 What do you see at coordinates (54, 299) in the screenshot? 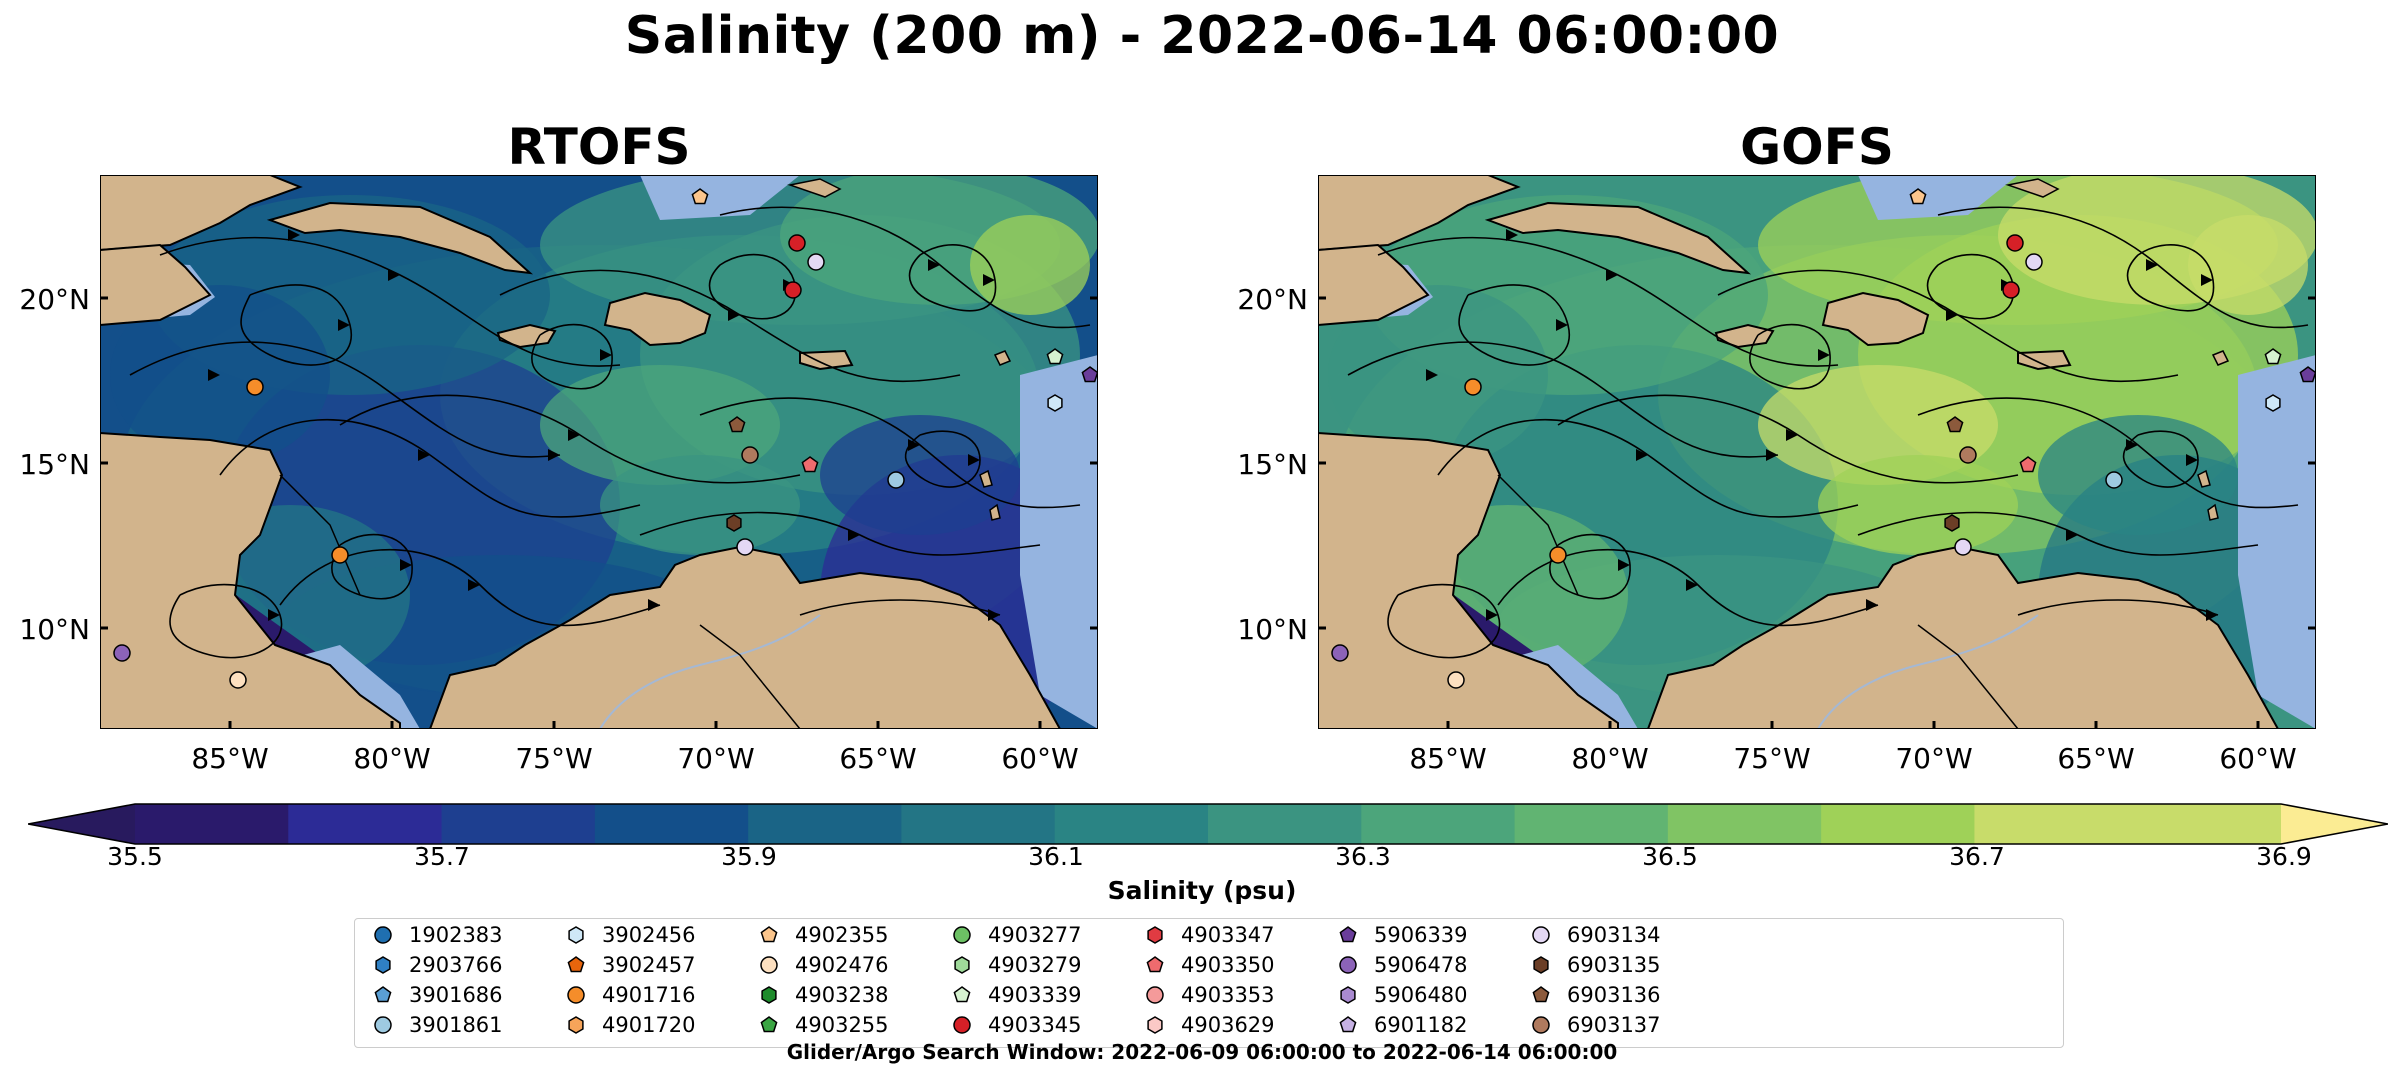
I see `y-tick-20n-left: 20°N` at bounding box center [54, 299].